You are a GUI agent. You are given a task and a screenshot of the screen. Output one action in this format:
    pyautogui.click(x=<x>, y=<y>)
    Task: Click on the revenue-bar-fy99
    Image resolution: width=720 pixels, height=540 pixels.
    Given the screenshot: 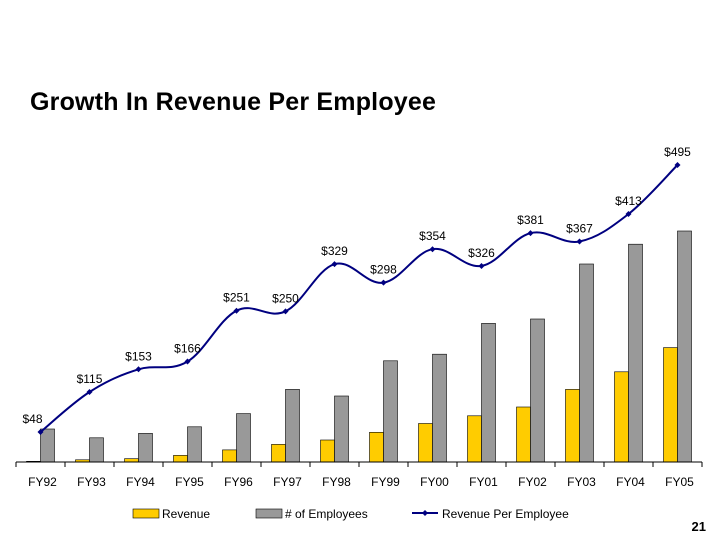 What is the action you would take?
    pyautogui.click(x=376, y=447)
    